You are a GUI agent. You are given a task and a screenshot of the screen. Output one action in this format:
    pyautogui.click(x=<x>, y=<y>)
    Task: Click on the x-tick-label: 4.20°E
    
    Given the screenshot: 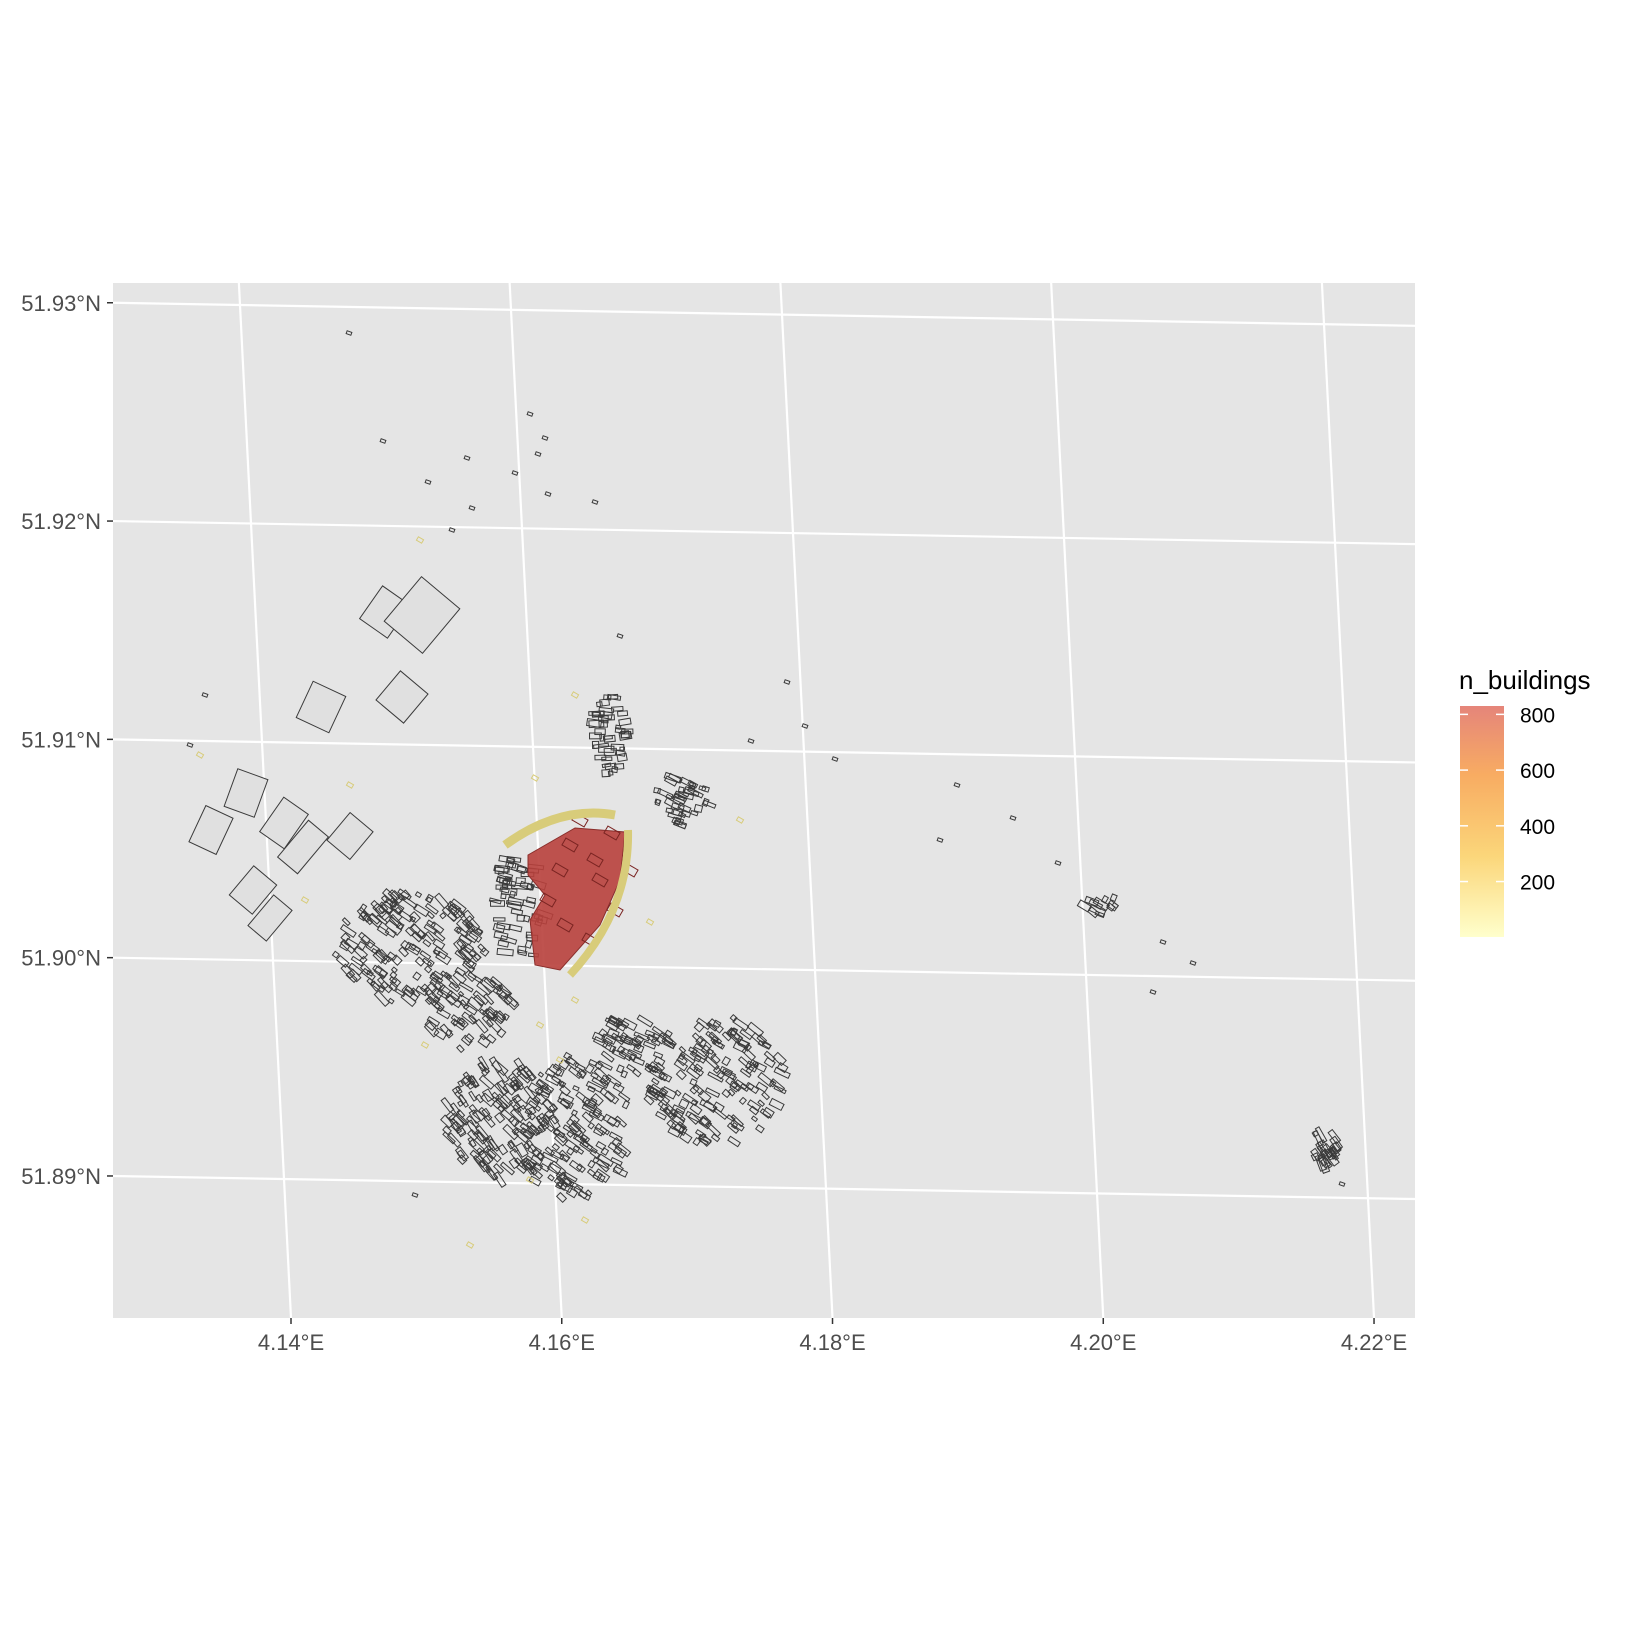 What is the action you would take?
    pyautogui.click(x=1103, y=1342)
    